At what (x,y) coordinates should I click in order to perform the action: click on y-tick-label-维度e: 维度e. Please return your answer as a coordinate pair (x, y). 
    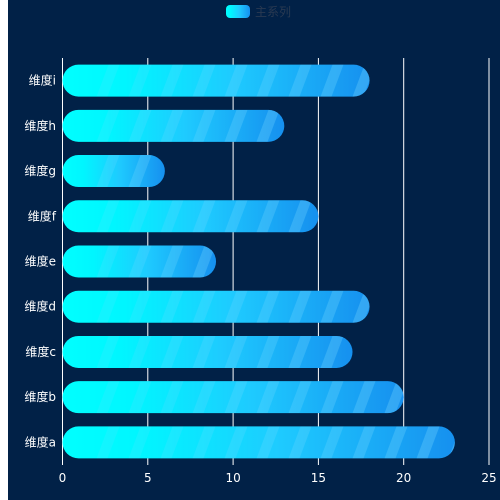
    Looking at the image, I should click on (40, 261).